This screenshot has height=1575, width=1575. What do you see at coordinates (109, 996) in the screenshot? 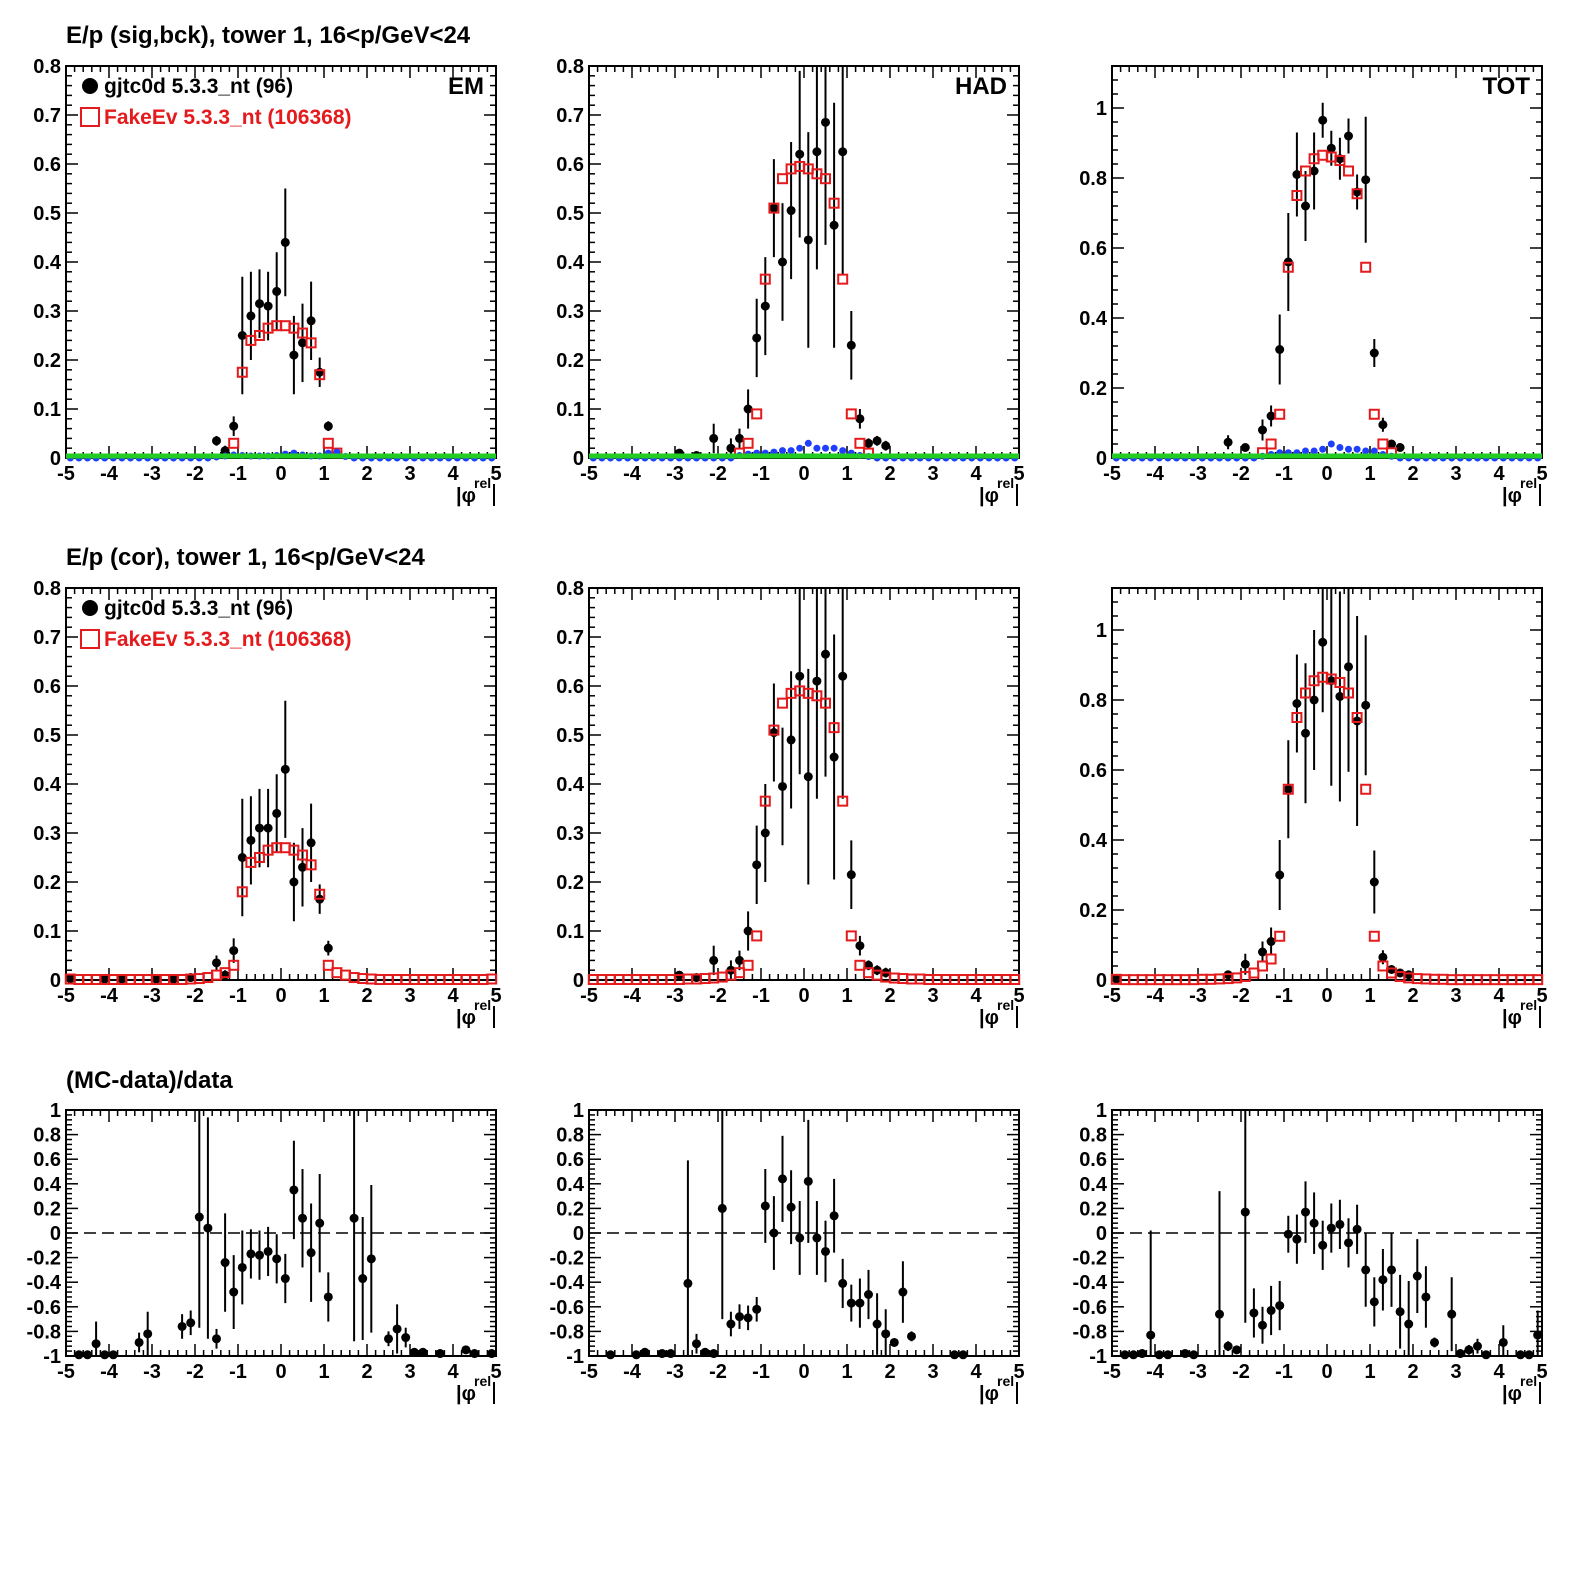
I see `x-tick-label: -4` at bounding box center [109, 996].